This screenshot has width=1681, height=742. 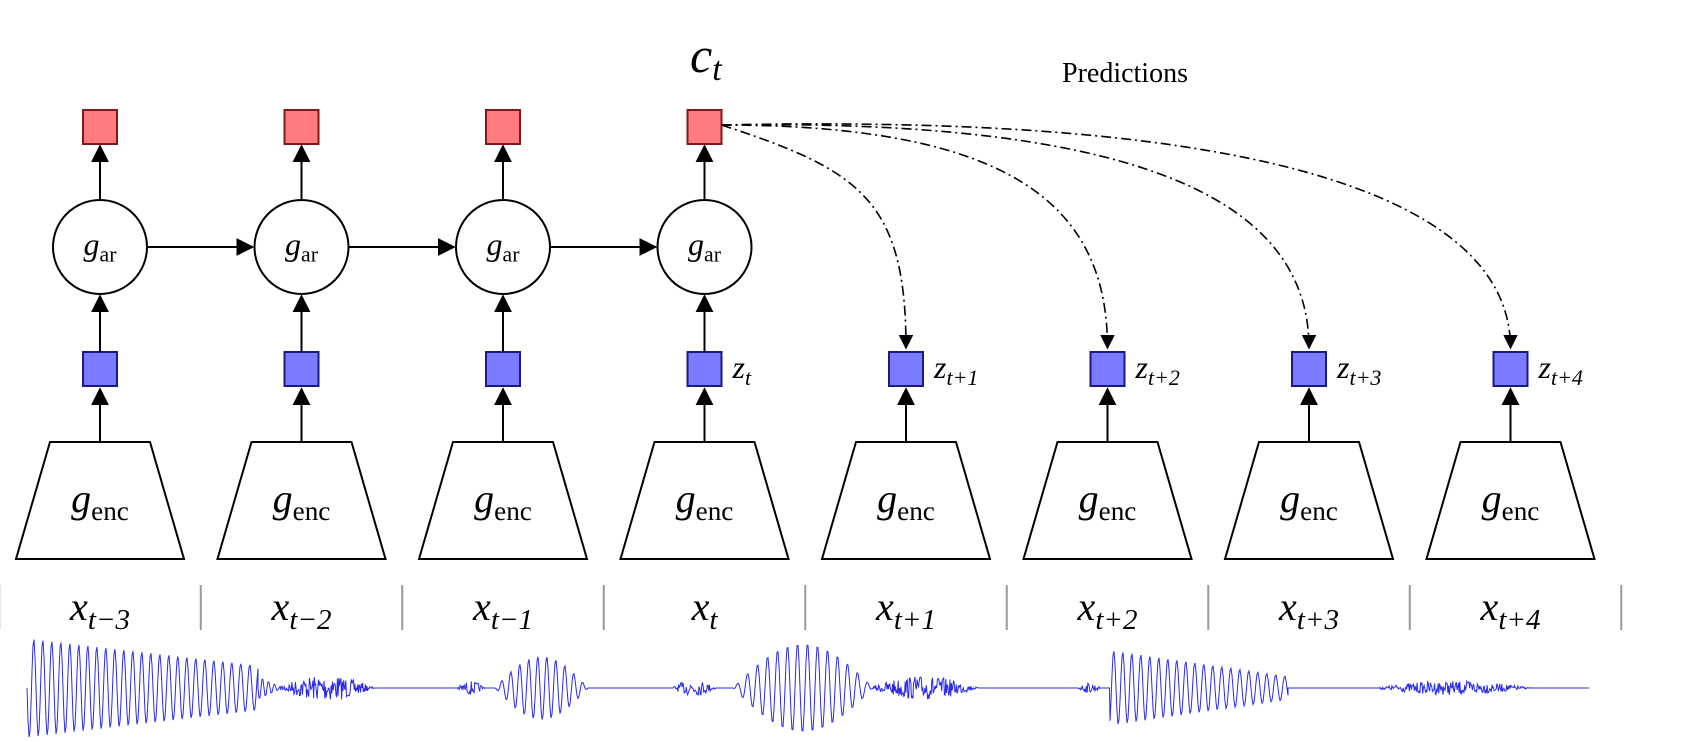 What do you see at coordinates (742, 369) in the screenshot?
I see `latent-label: zt` at bounding box center [742, 369].